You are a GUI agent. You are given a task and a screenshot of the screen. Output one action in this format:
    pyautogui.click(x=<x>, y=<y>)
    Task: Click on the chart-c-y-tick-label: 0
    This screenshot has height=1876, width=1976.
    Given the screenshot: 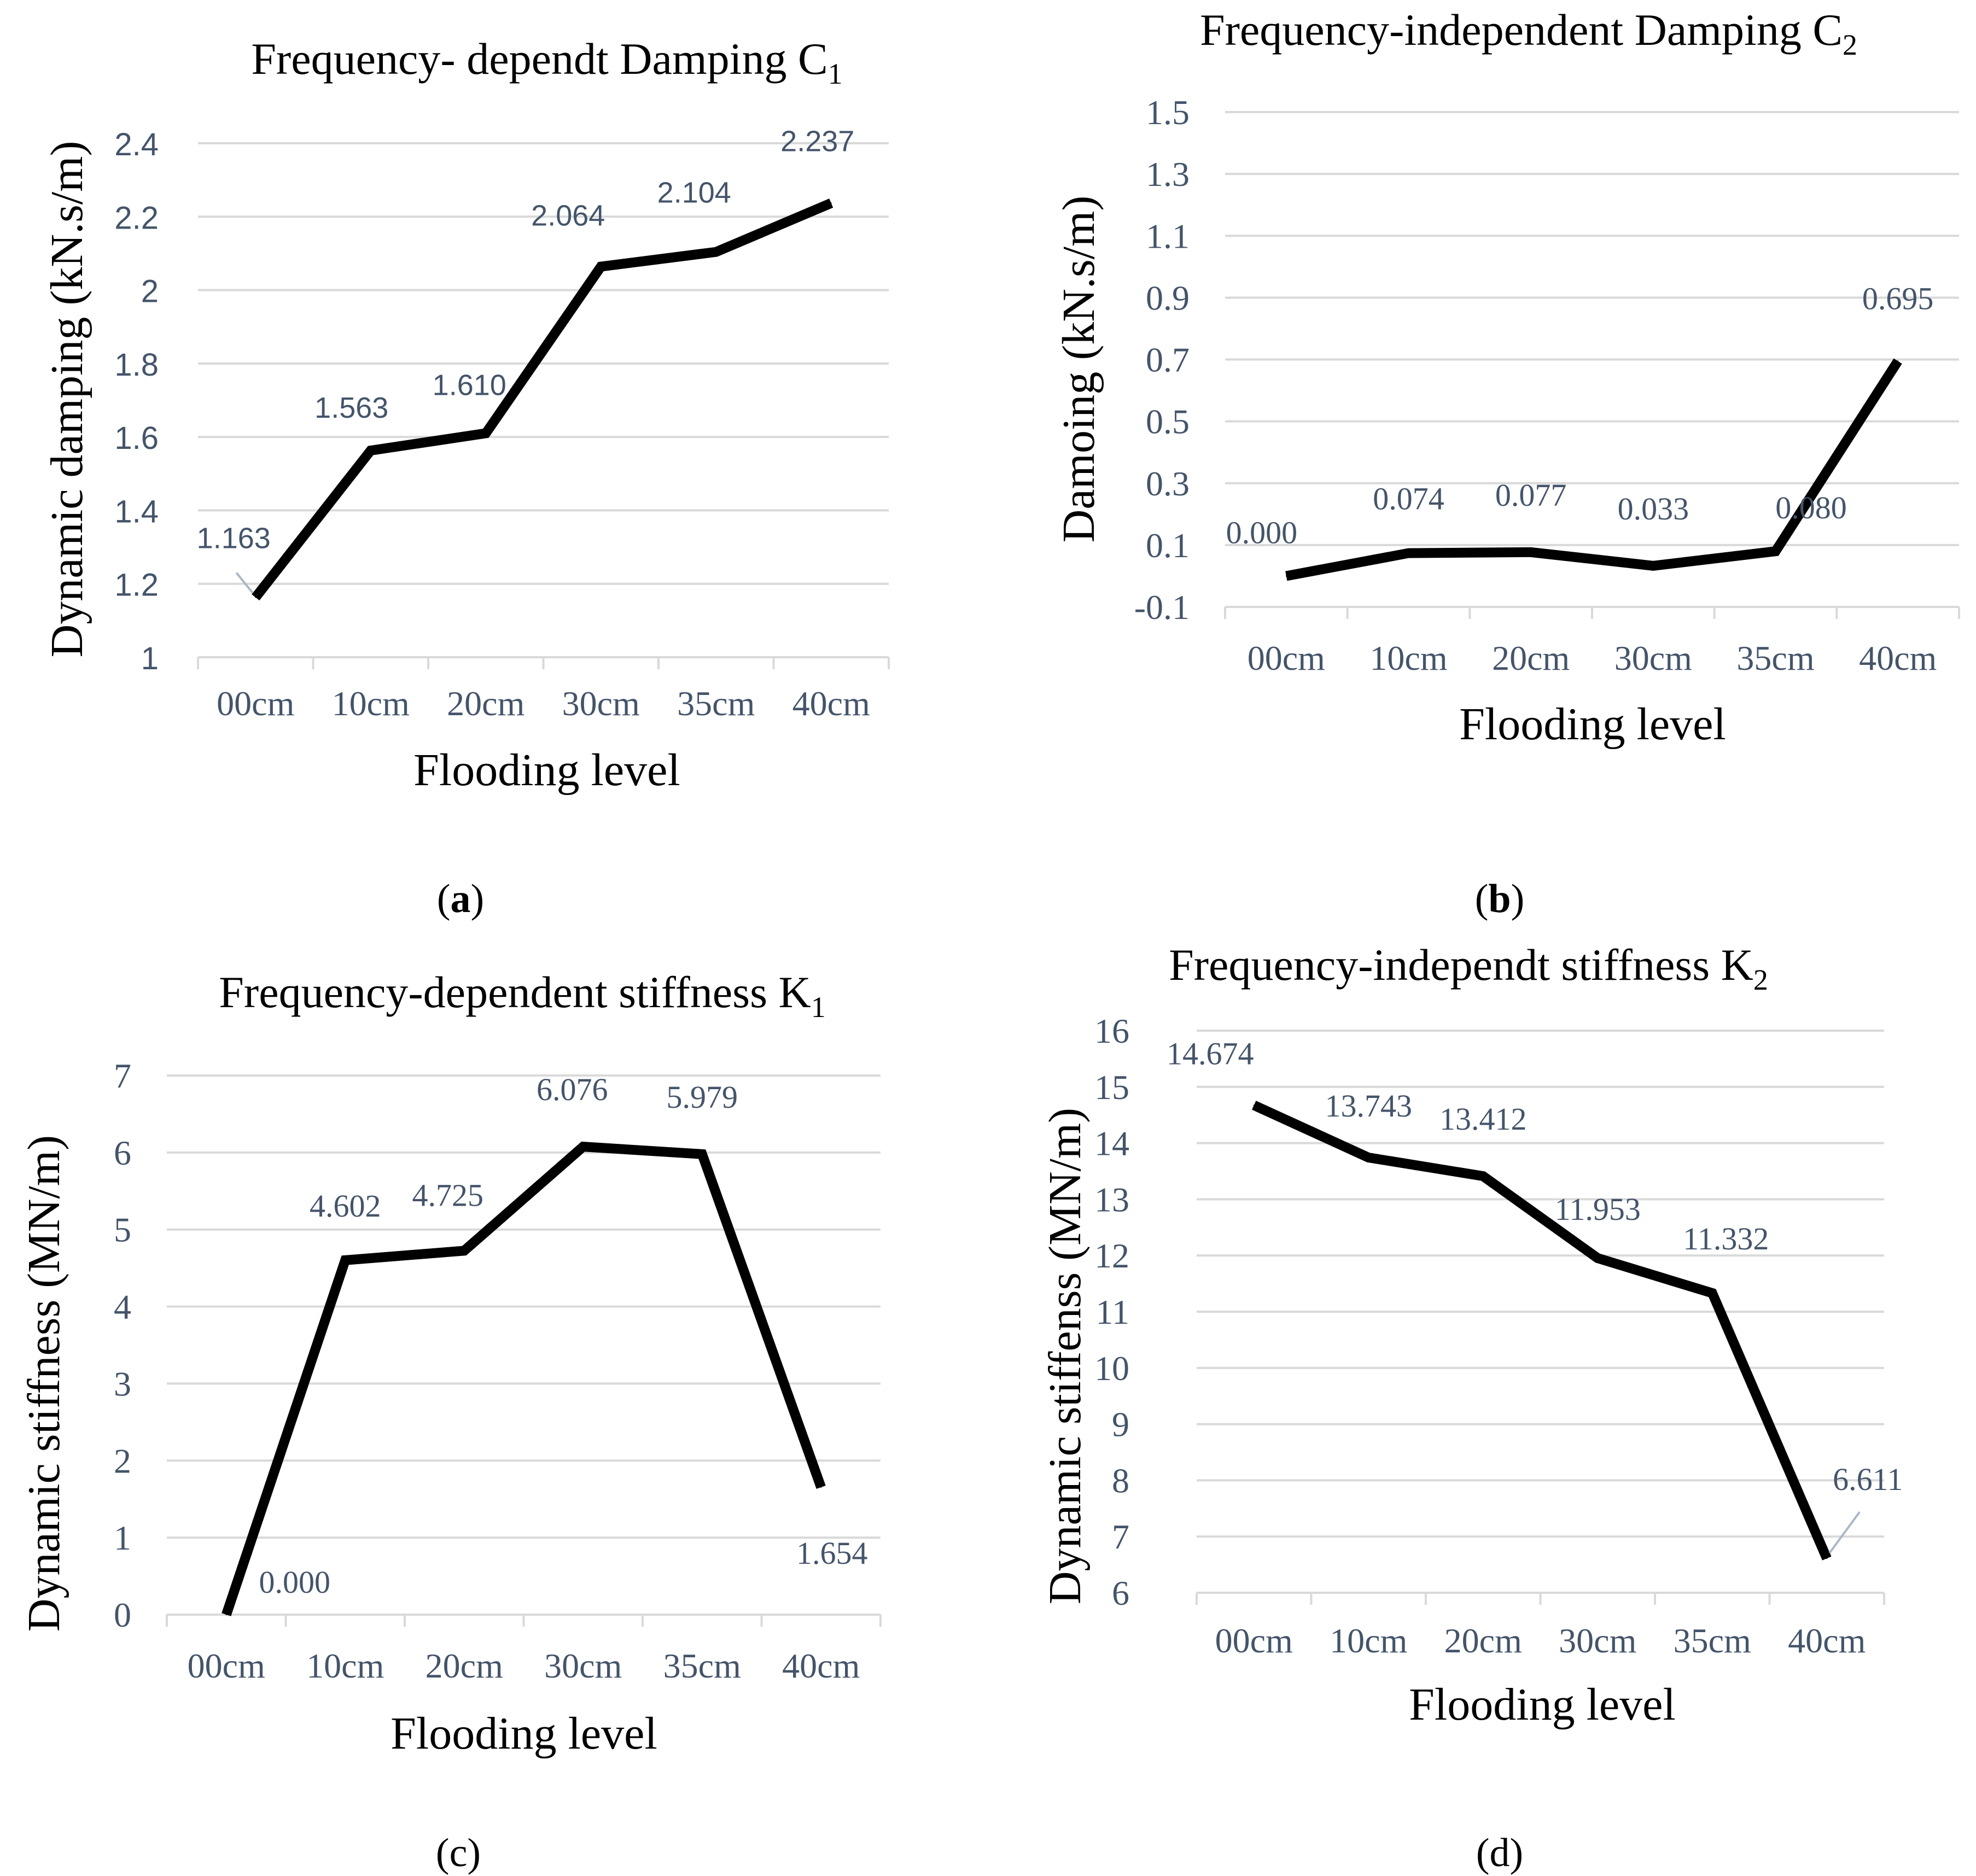 What is the action you would take?
    pyautogui.click(x=123, y=1615)
    